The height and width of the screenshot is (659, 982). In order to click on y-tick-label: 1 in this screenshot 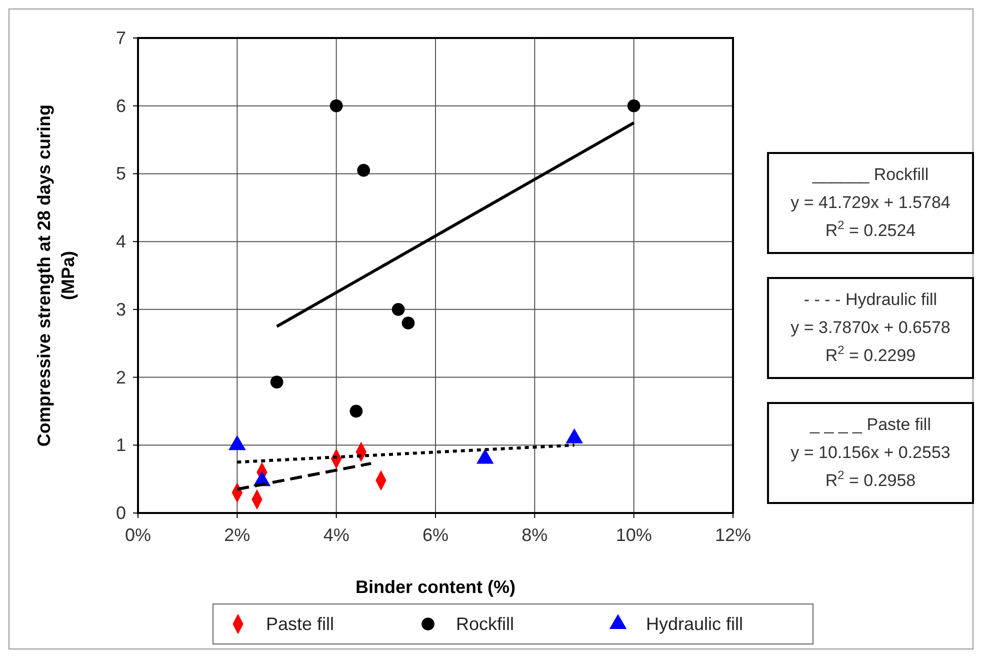, I will do `click(121, 445)`.